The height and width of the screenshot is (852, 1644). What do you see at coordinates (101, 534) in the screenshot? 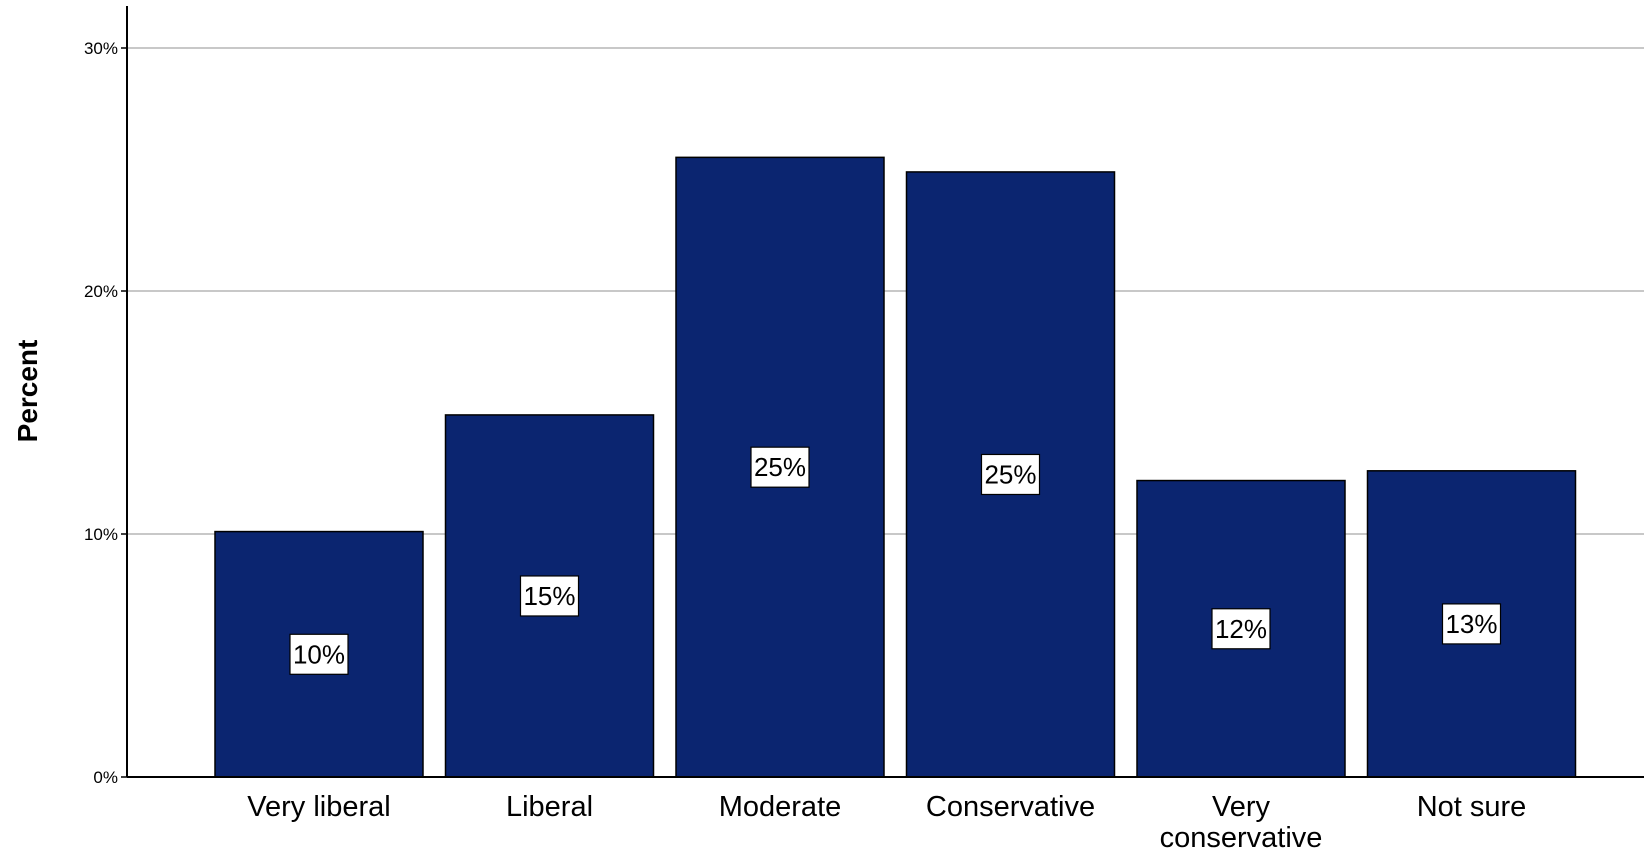
I see `y-tick-label: 10%` at bounding box center [101, 534].